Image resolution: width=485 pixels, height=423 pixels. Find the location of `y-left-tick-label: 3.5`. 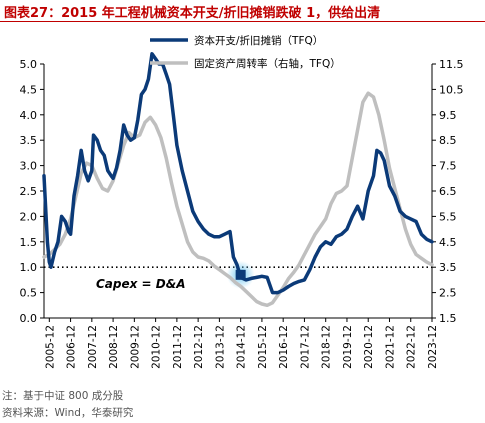

y-left-tick-label: 3.5 is located at coordinates (29, 140).